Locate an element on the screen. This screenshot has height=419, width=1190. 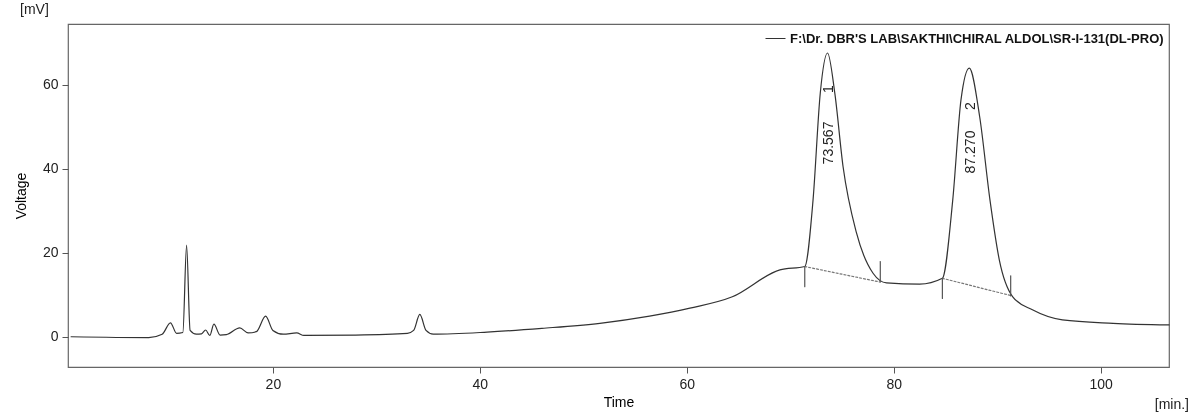
annotation: 87.270 is located at coordinates (970, 152).